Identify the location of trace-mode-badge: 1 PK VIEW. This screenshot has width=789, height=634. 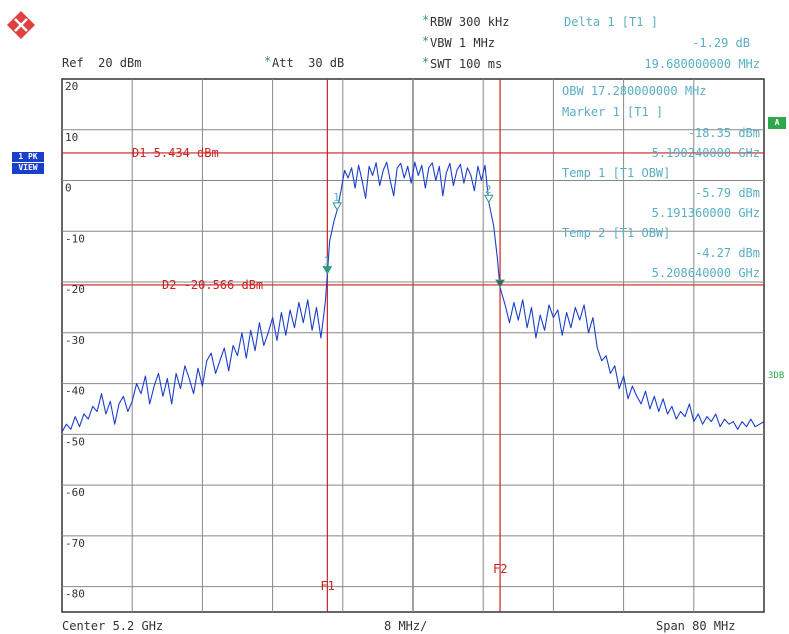
(28, 163).